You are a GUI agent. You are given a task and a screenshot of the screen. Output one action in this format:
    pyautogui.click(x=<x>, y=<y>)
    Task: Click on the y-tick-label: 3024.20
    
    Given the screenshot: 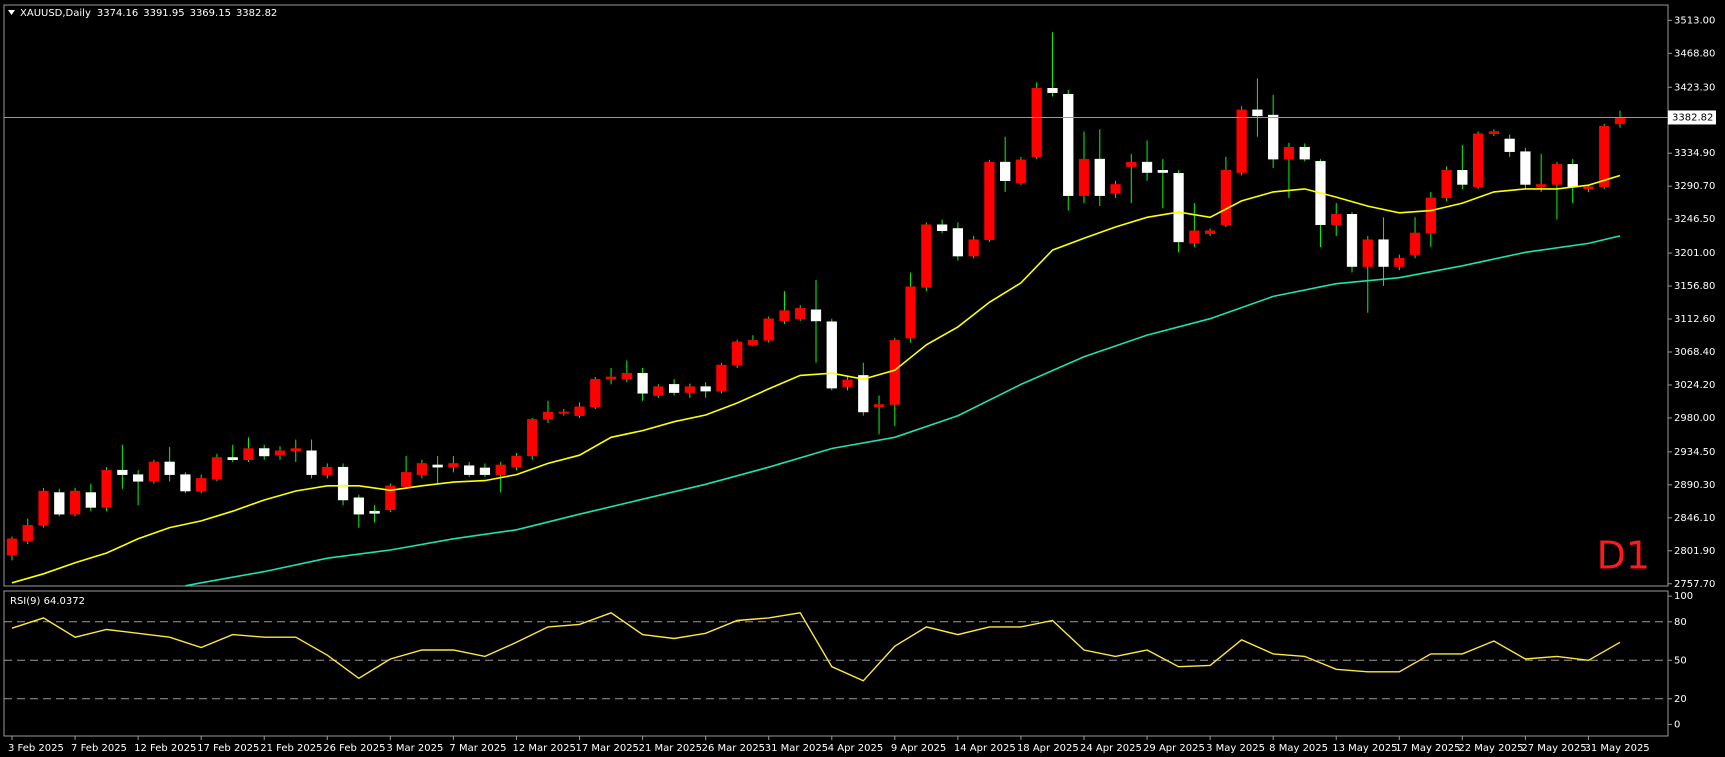 What is the action you would take?
    pyautogui.click(x=1694, y=385)
    